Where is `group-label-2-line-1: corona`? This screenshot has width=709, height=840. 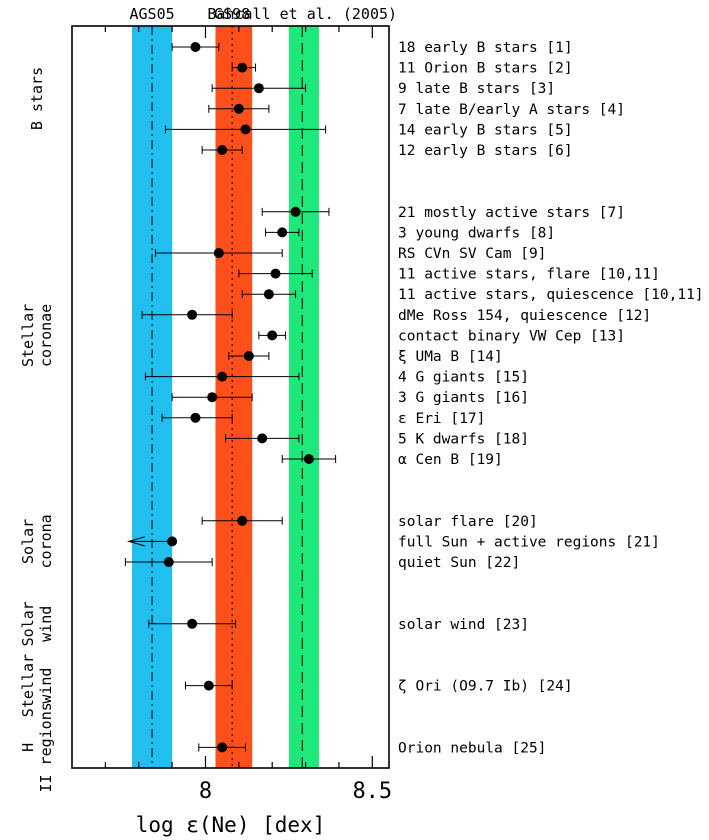
group-label-2-line-1: corona is located at coordinates (46, 541).